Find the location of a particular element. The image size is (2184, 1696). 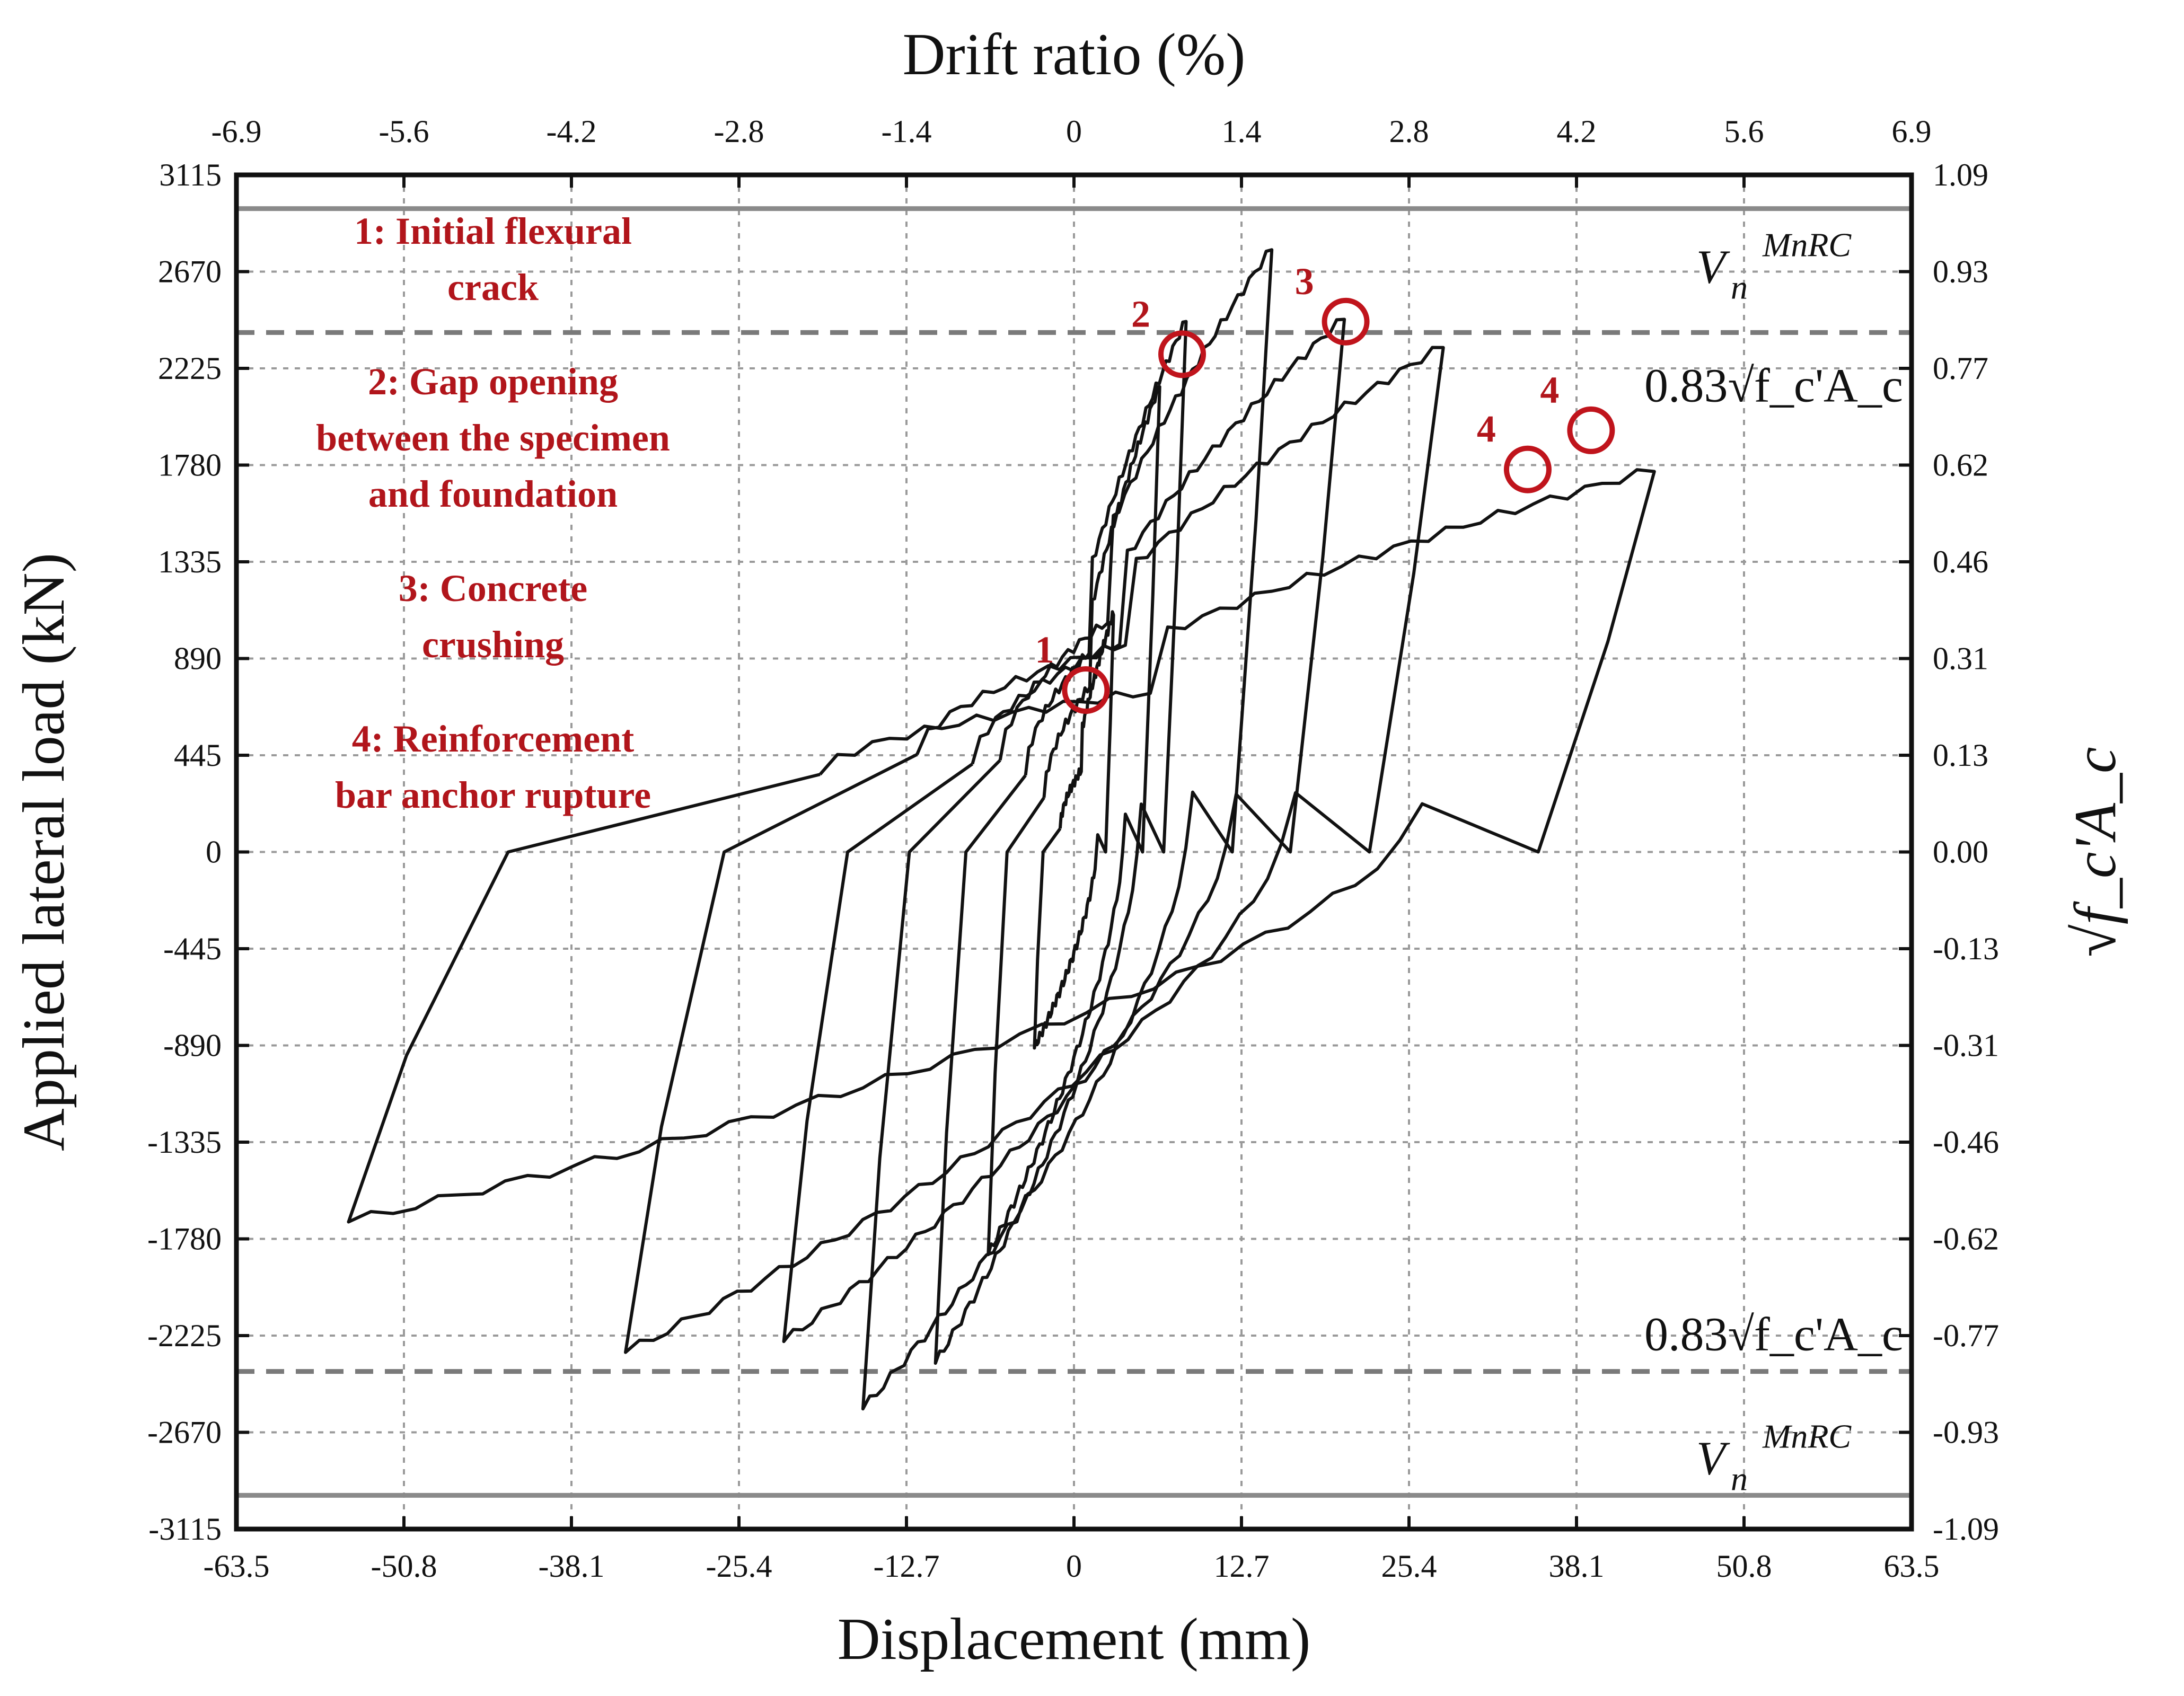

y2-tick-label: 0.00 is located at coordinates (1960, 852).